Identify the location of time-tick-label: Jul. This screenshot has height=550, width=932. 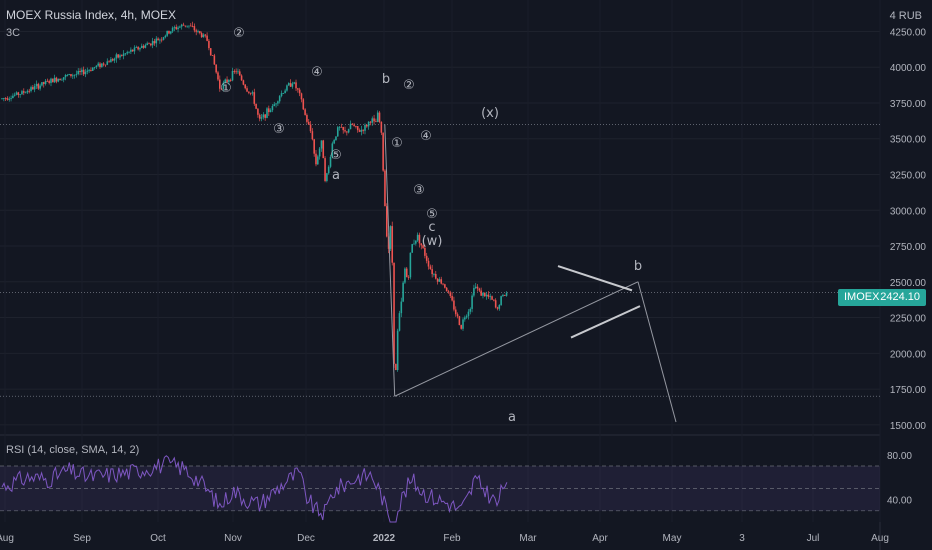
(813, 538).